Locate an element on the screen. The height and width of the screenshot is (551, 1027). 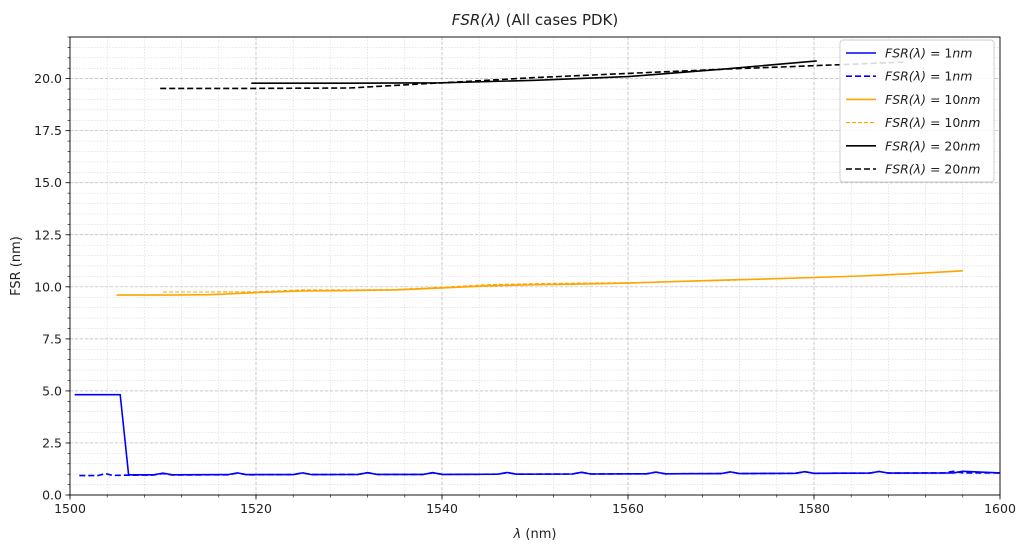
legend-label-1: FSR(λ) = 1nm is located at coordinates (928, 53).